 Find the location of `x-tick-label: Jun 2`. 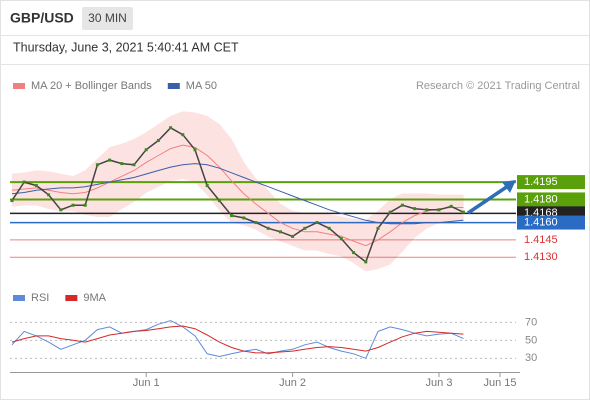

x-tick-label: Jun 2 is located at coordinates (292, 383).